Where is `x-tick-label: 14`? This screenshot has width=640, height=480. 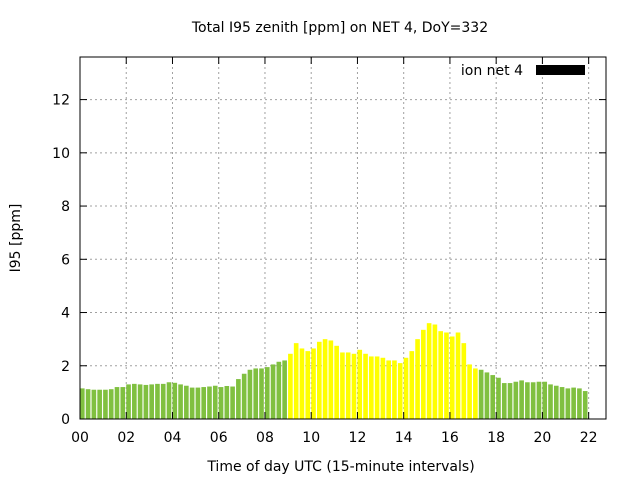
x-tick-label: 14 is located at coordinates (404, 438).